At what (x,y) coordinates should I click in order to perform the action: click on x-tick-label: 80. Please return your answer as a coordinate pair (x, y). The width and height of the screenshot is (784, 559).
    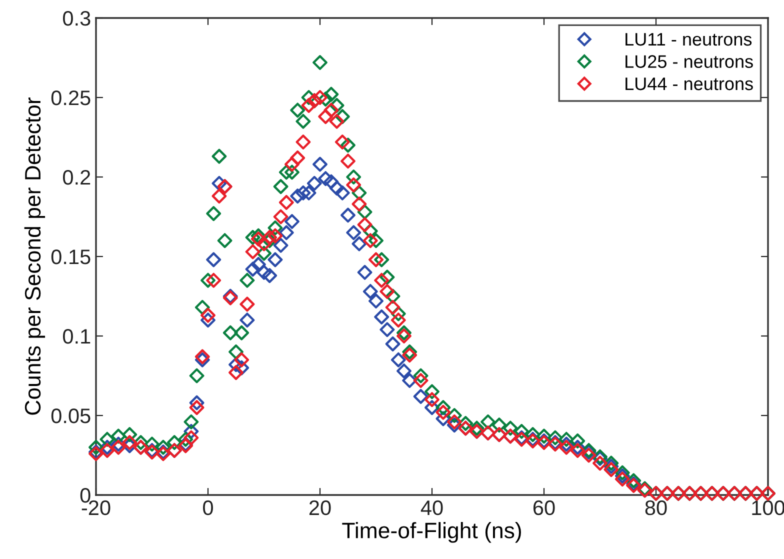
    Looking at the image, I should click on (656, 508).